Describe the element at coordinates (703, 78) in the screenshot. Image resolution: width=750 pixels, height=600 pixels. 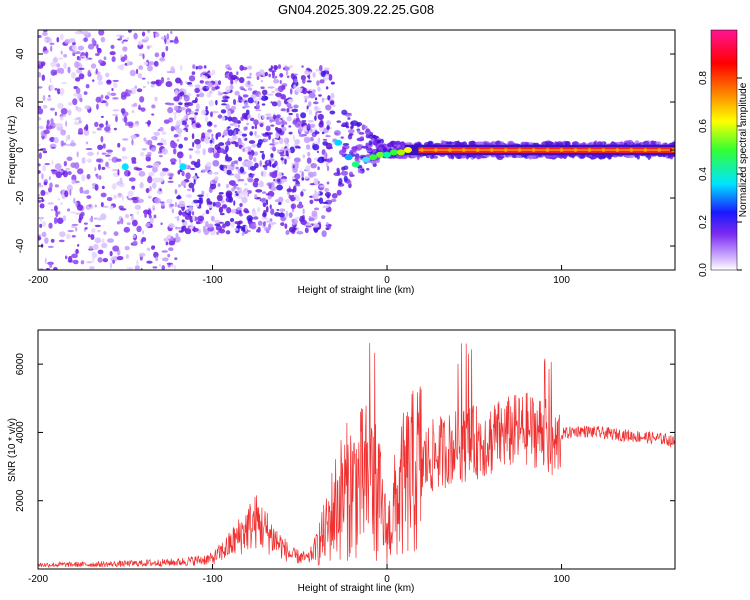
I see `colorbar-tick-label: 0.8` at that location.